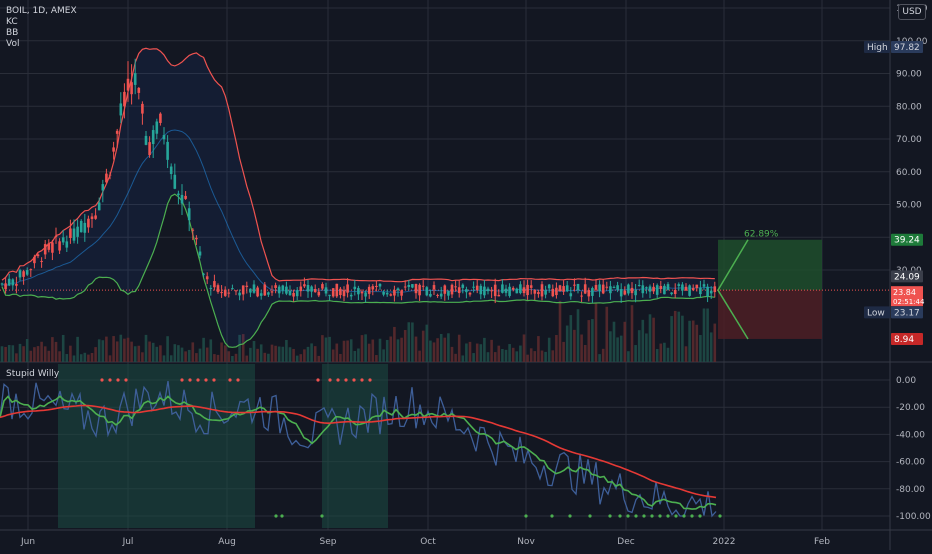 The width and height of the screenshot is (932, 554). Describe the element at coordinates (724, 542) in the screenshot. I see `time-tick-label: 2022` at that location.